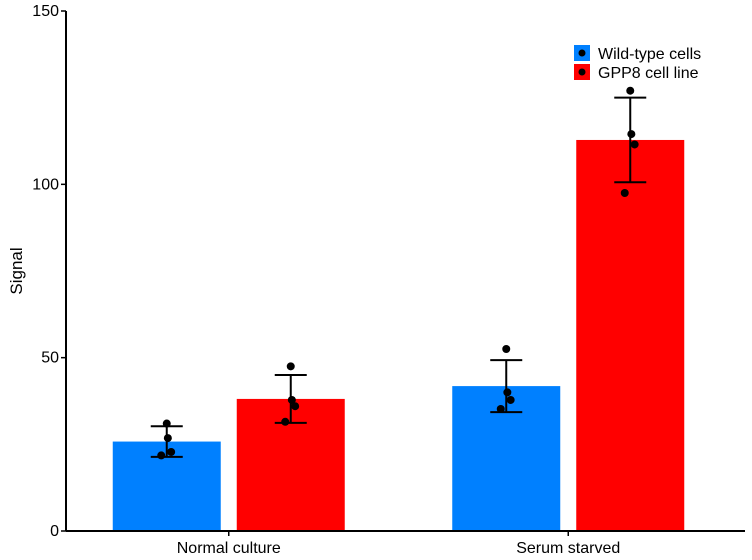  What do you see at coordinates (568, 548) in the screenshot?
I see `x-tick-label: Serum starved` at bounding box center [568, 548].